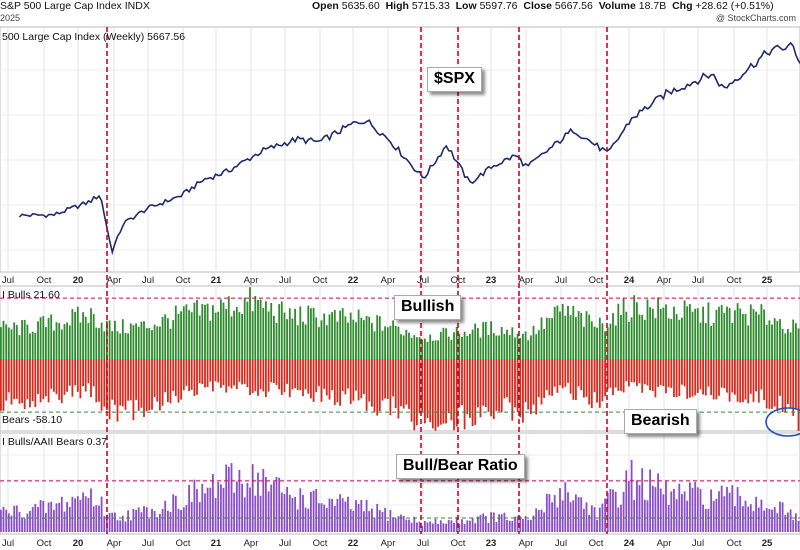  What do you see at coordinates (491, 543) in the screenshot?
I see `x-axis-label: 23` at bounding box center [491, 543].